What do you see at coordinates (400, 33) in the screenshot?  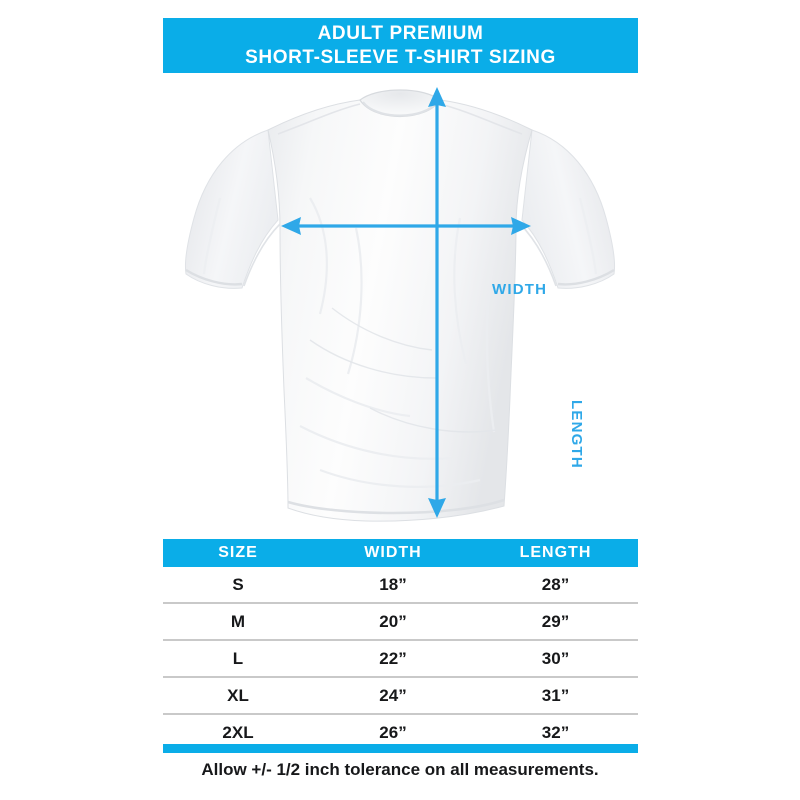 I see `header-title-line-1: ADULT PREMIUM` at bounding box center [400, 33].